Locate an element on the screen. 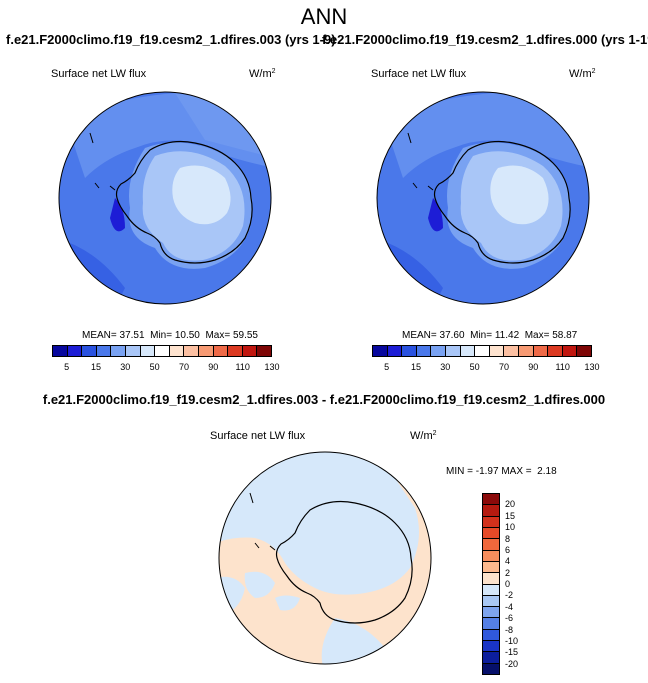 This screenshot has width=648, height=683. diff-colorbar-tick-label: -8 is located at coordinates (509, 629).